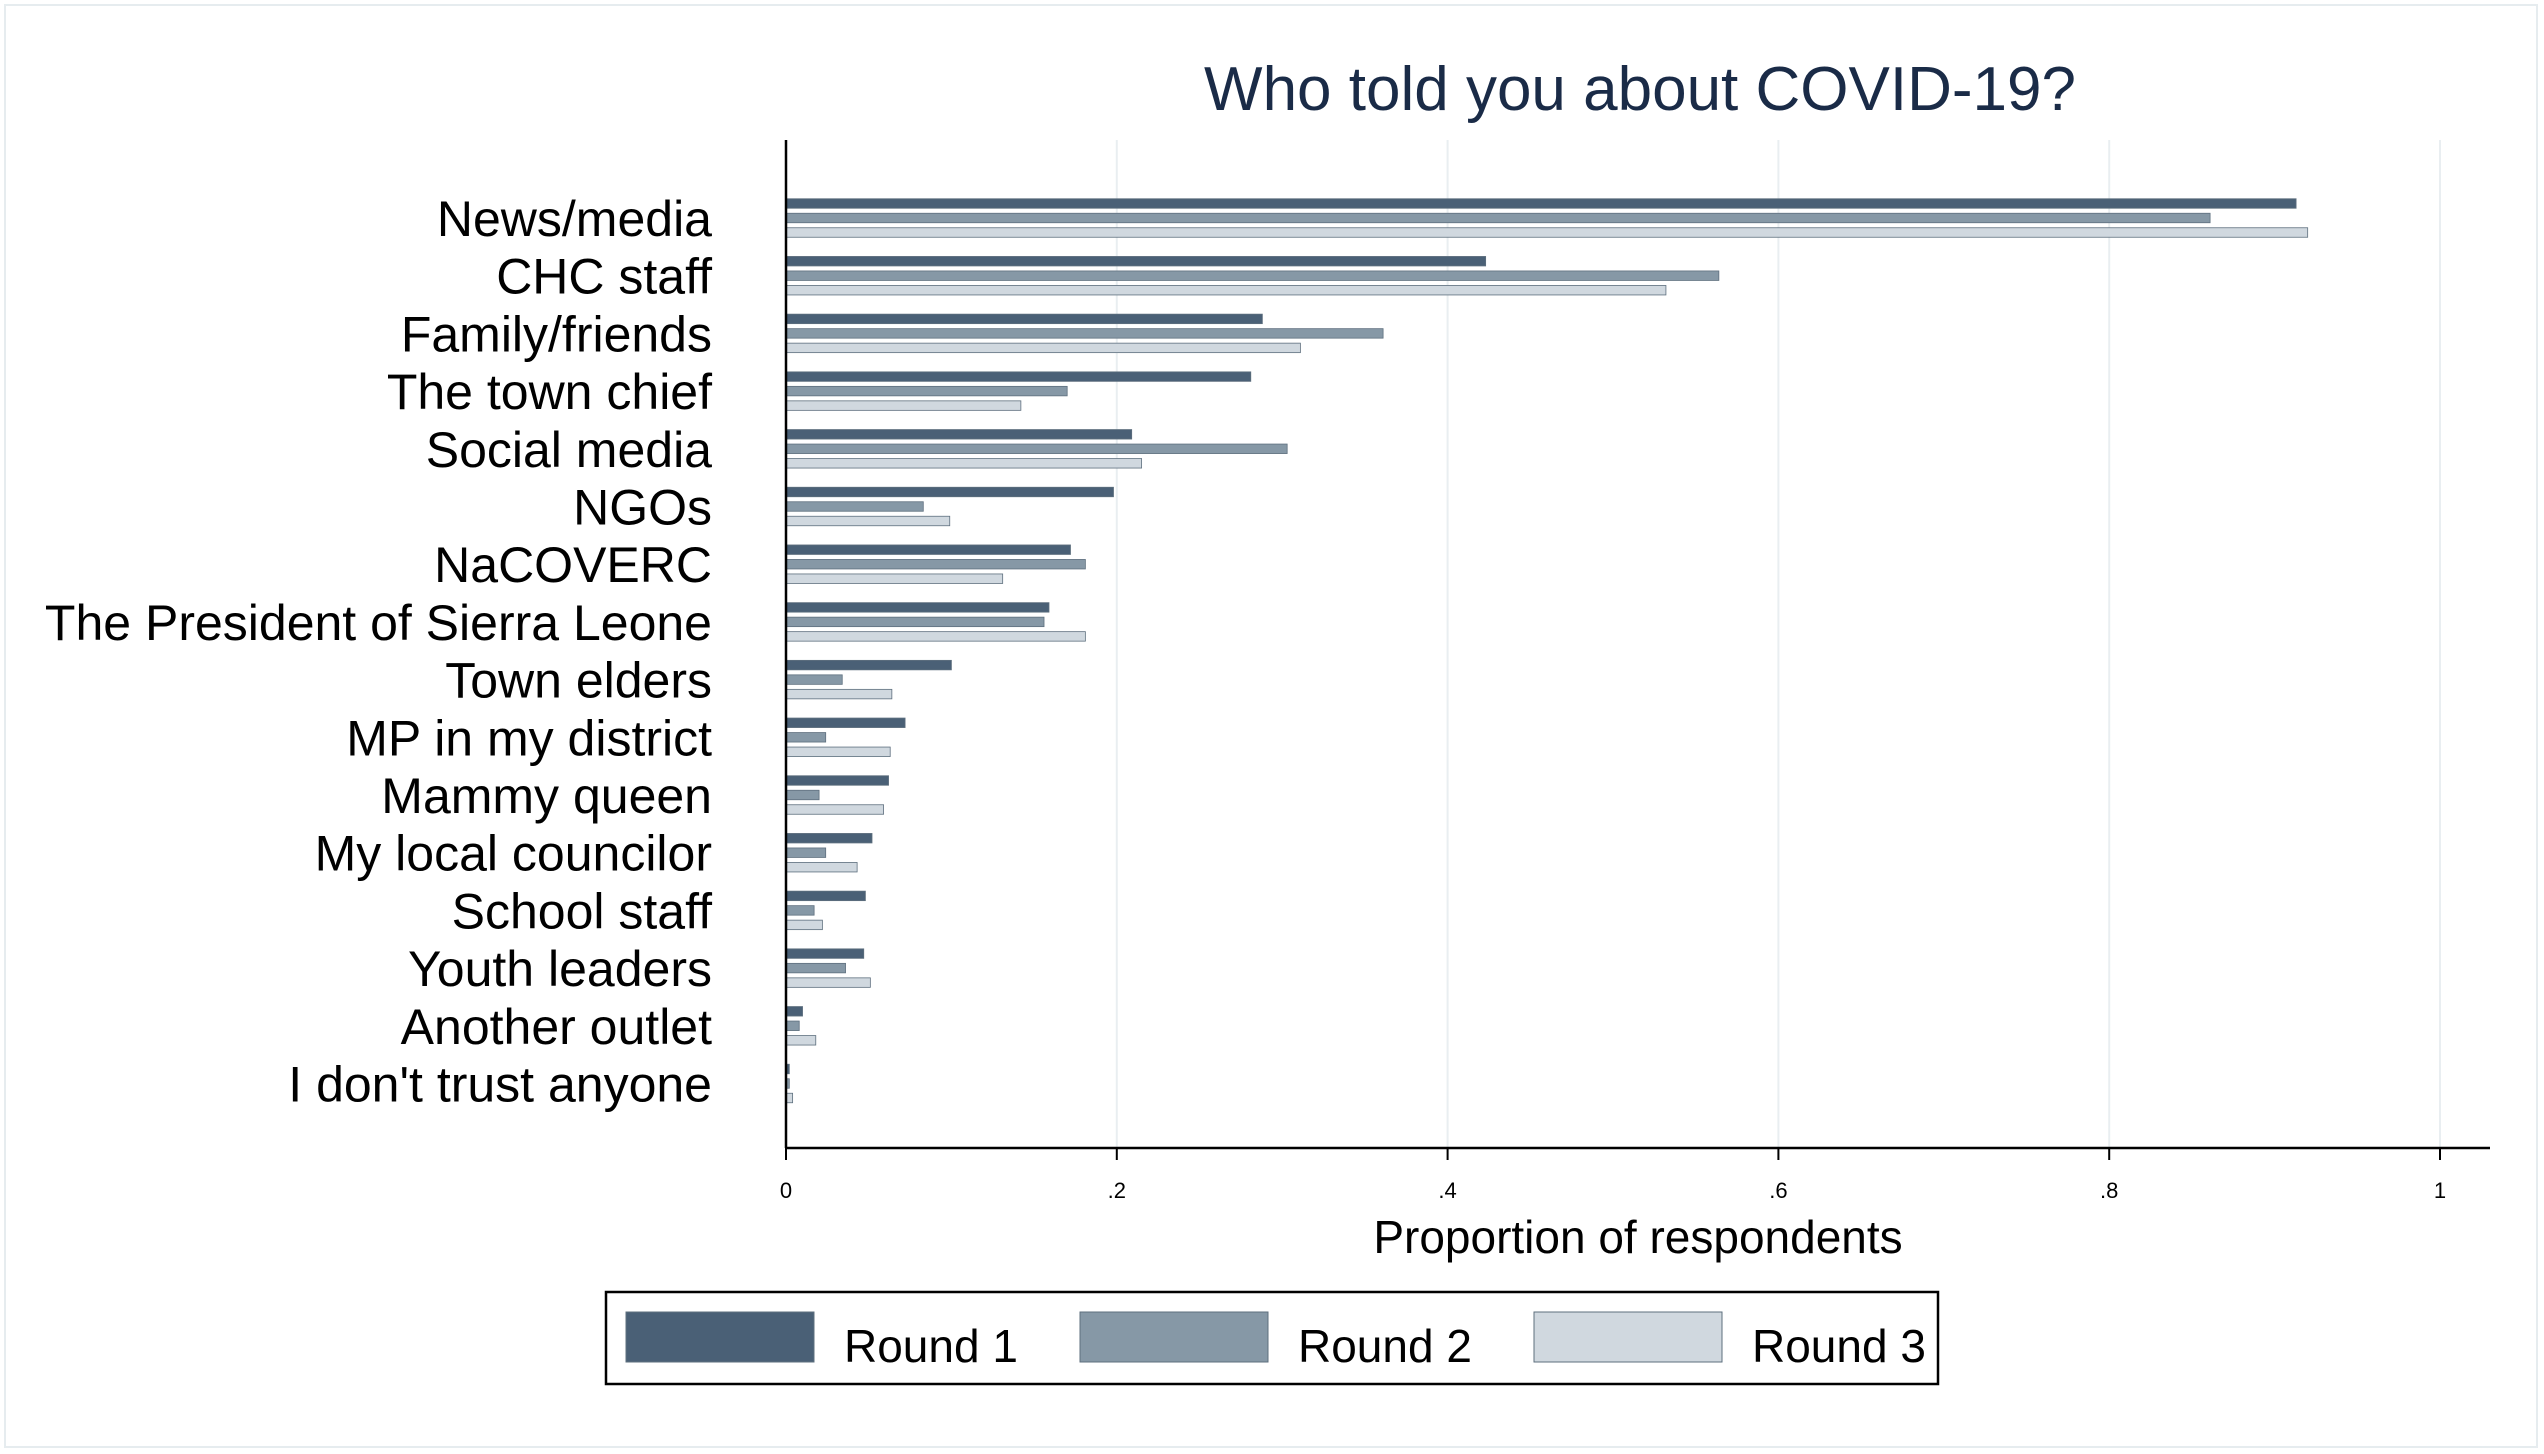 The width and height of the screenshot is (2544, 1454). Describe the element at coordinates (1385, 1346) in the screenshot. I see `legend-label: Round 2` at that location.